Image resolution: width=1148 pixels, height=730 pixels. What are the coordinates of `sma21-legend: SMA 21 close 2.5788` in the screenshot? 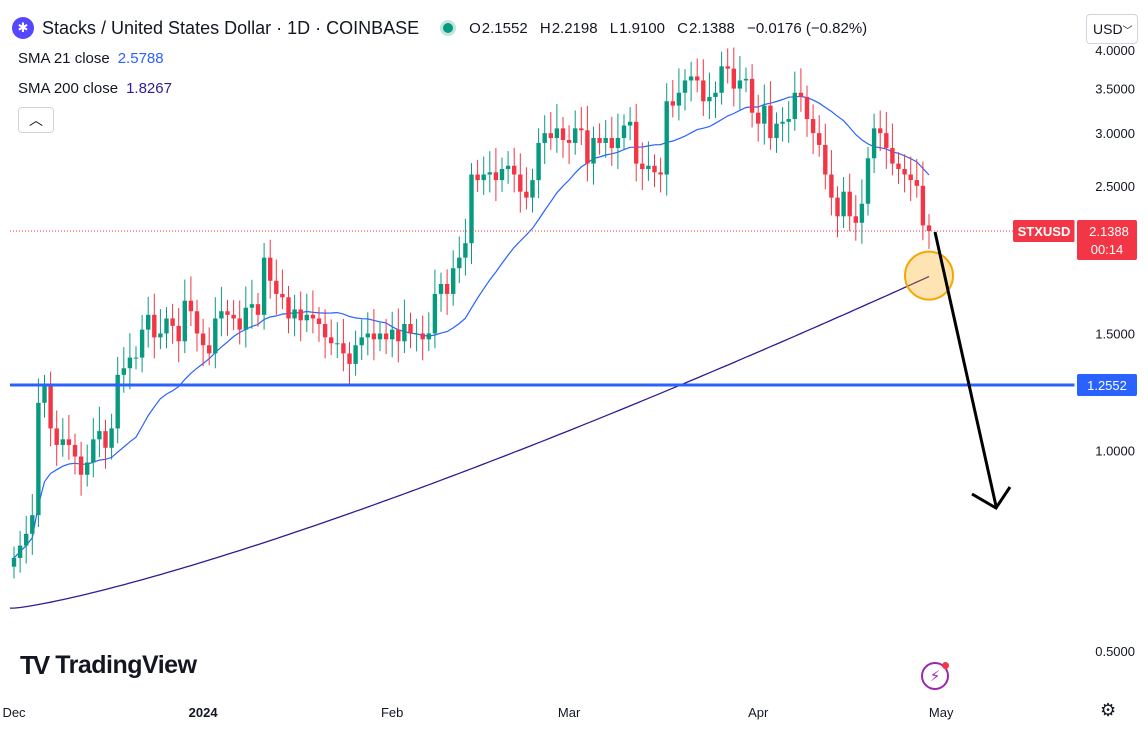 It's located at (91, 58).